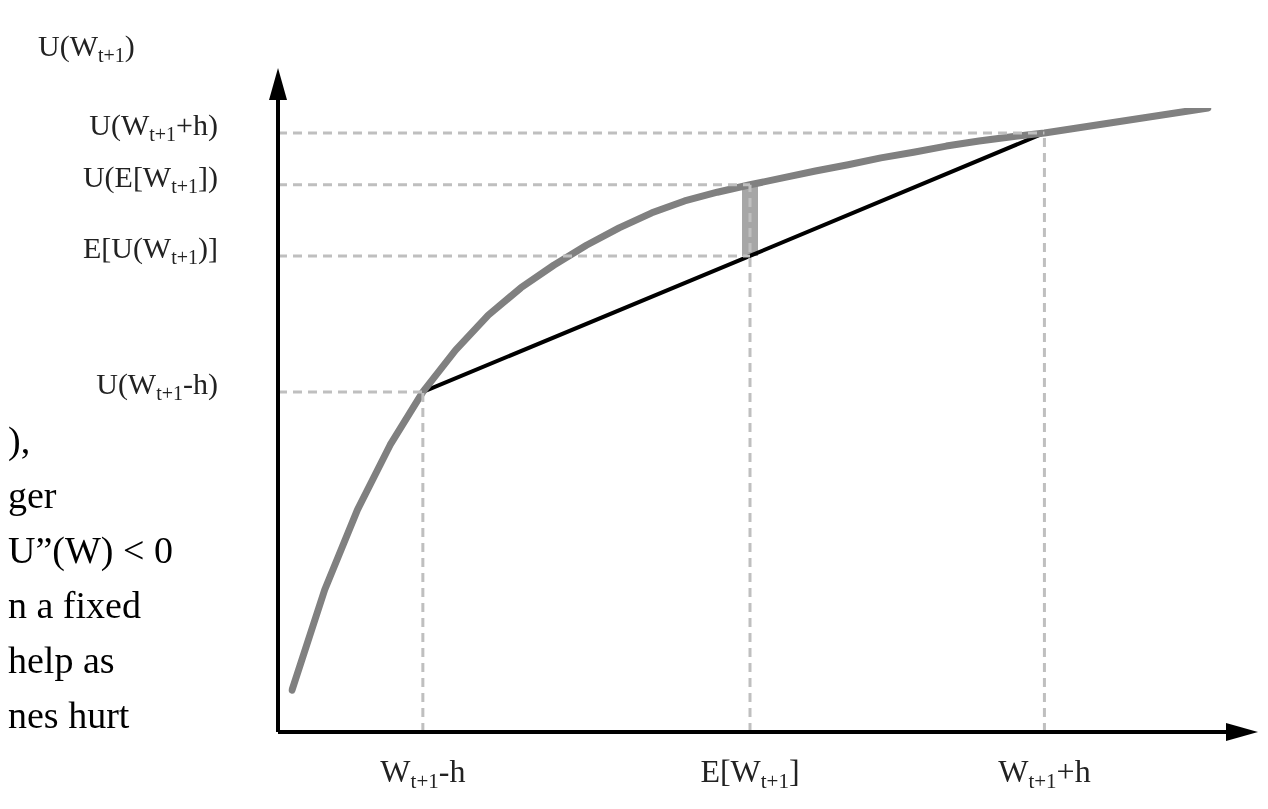 The image size is (1268, 809). I want to click on text: help as, so click(61, 660).